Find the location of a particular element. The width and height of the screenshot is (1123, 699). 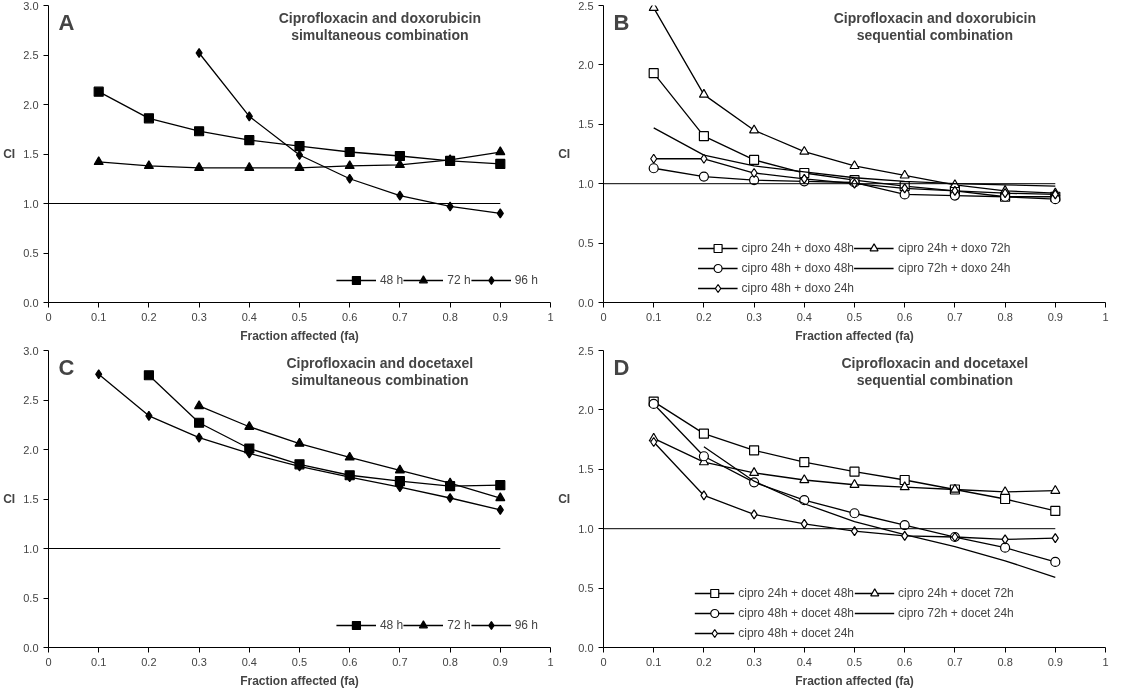

text: Ciprofloxacin and doxorubicin simultaneous combination is located at coordinates (379, 26).